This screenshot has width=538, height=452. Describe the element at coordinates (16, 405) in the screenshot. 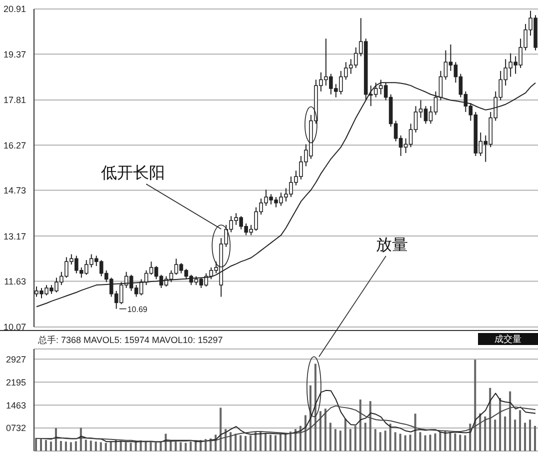

I see `y-tick-label: 1463` at that location.